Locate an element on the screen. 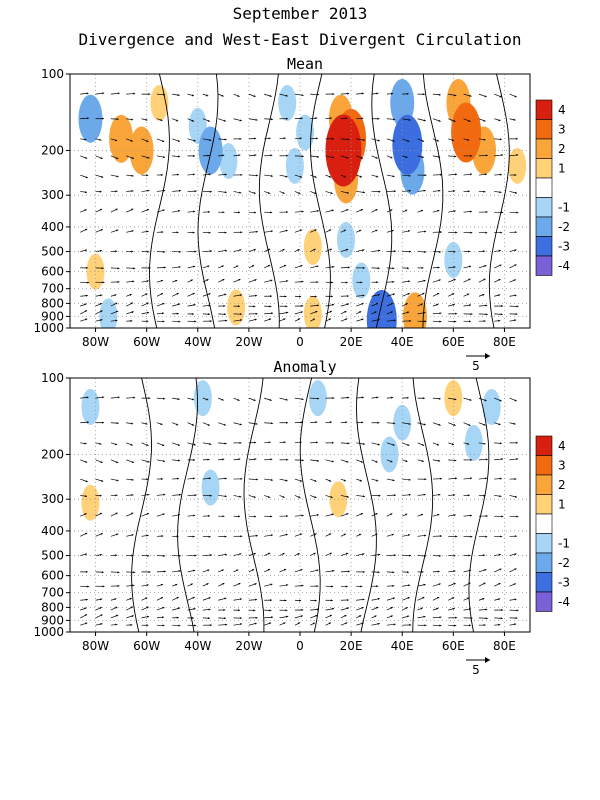  colorbar-label: 3 is located at coordinates (562, 465).